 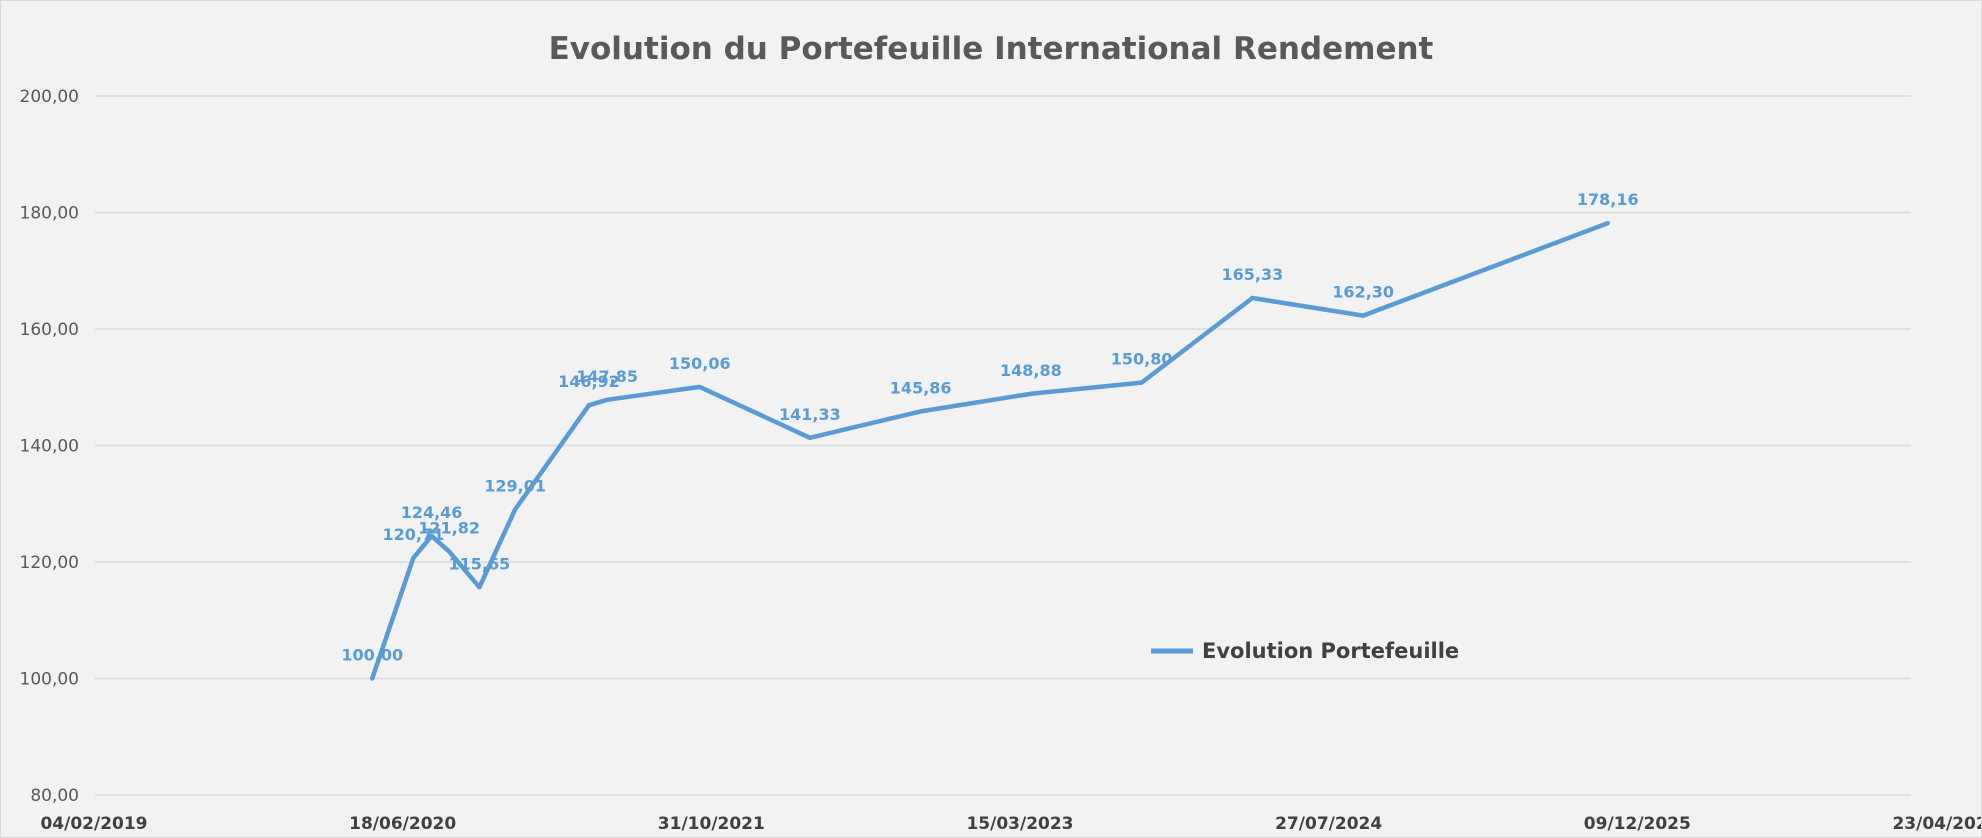 What do you see at coordinates (432, 512) in the screenshot?
I see `data-label: 124,46` at bounding box center [432, 512].